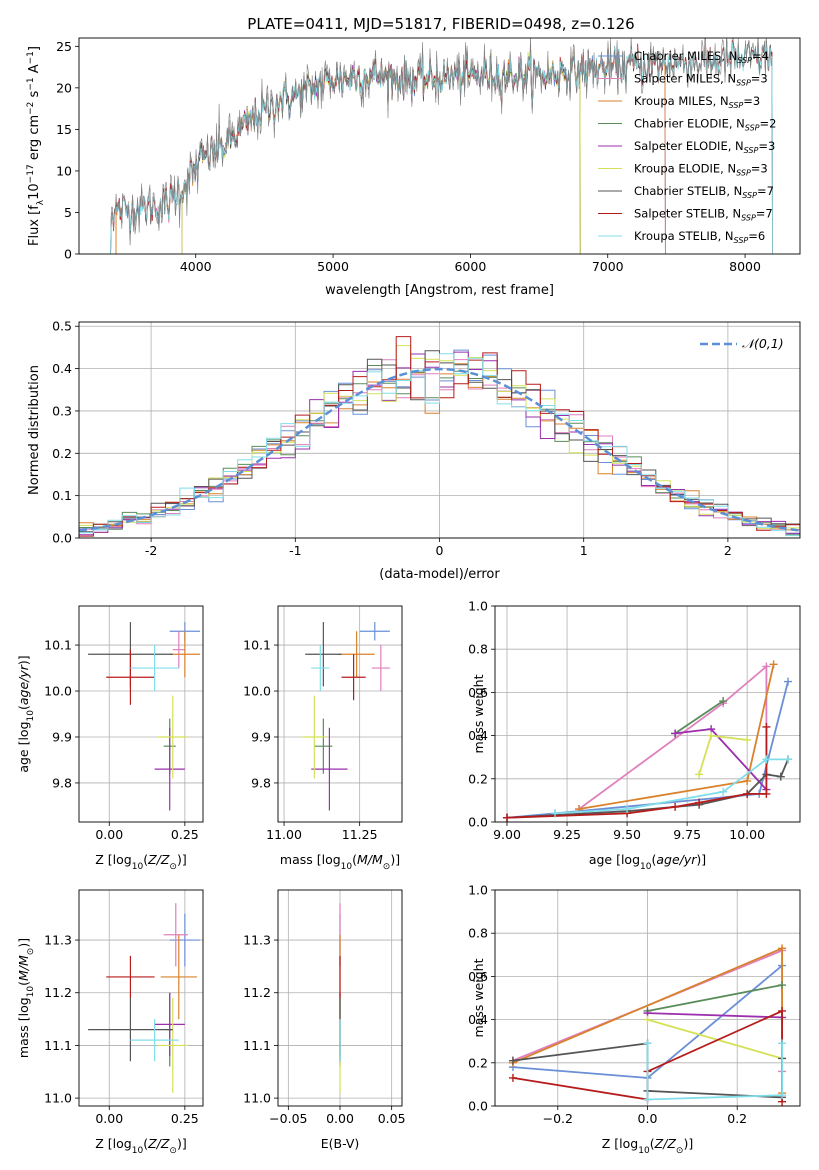 This screenshot has height=1170, width=819. I want to click on y-axis-label: mass [log10(M/M⊙)], so click(26, 998).